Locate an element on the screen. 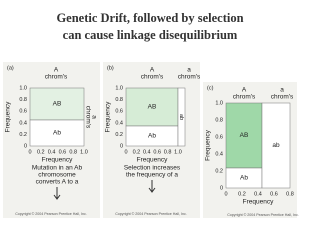 This screenshot has width=320, height=240. title-line: can cause linkage disequilibrium is located at coordinates (150, 35).